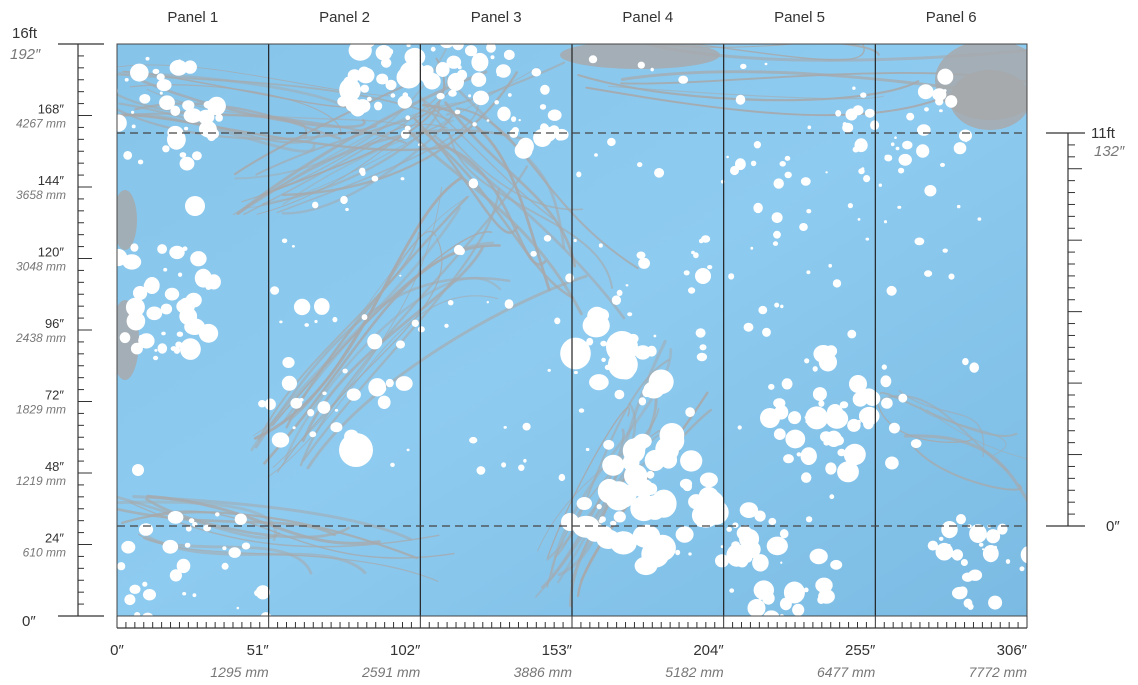  What do you see at coordinates (344, 17) in the screenshot?
I see `panel-label: Panel 2` at bounding box center [344, 17].